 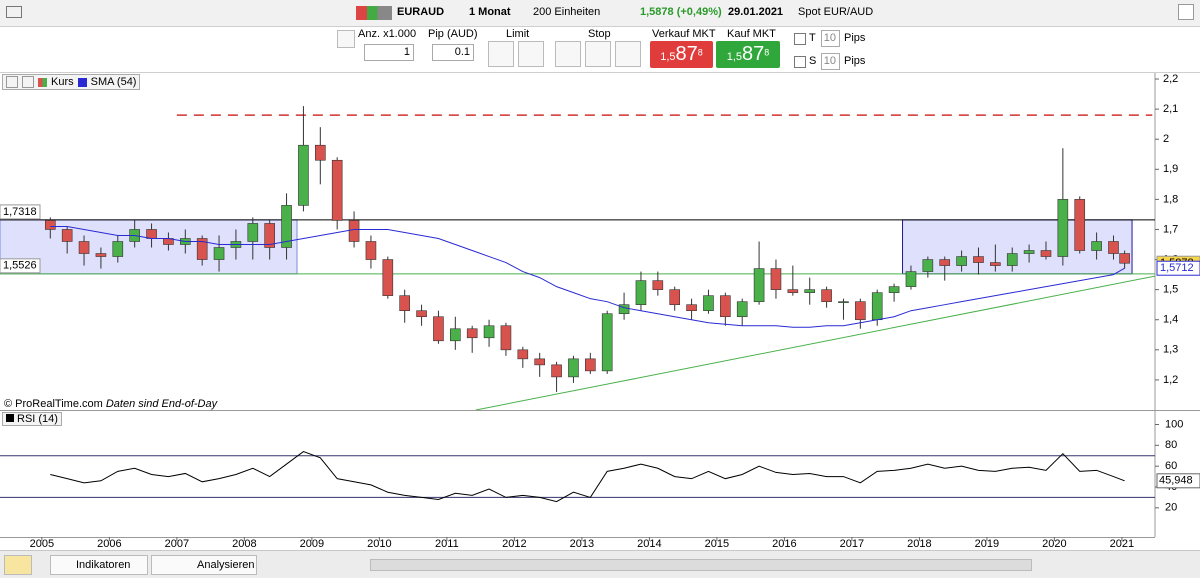 What do you see at coordinates (387, 34) in the screenshot?
I see `qty-label: Anz. x1.000` at bounding box center [387, 34].